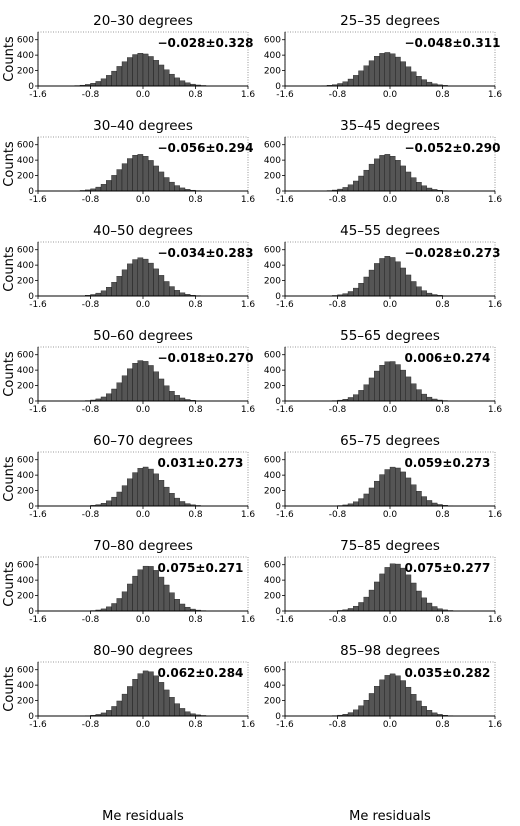 Image resolution: width=520 pixels, height=826 pixels. I want to click on panel-title: 85–98 degrees, so click(390, 651).